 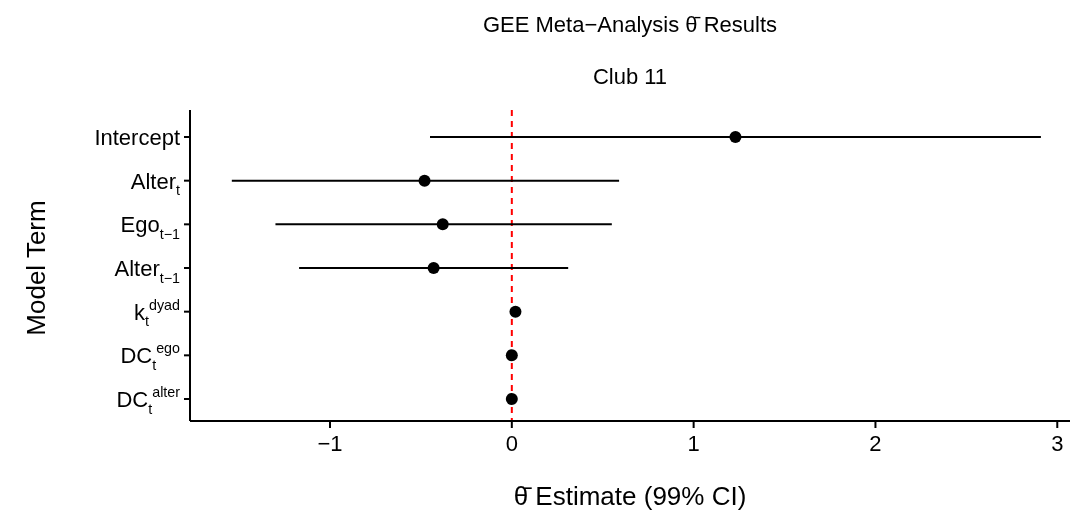 What do you see at coordinates (630, 24) in the screenshot?
I see `chart-title: GEE Meta−Analysis θ̄ Results` at bounding box center [630, 24].